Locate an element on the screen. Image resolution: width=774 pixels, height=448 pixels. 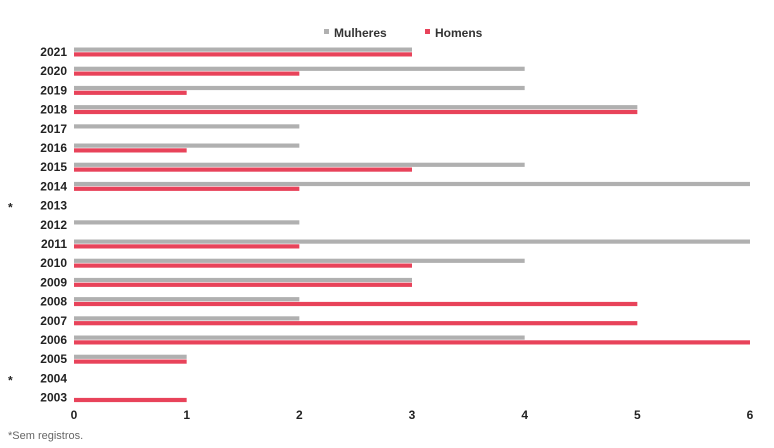
bar-mulheres-2016 is located at coordinates (187, 145).